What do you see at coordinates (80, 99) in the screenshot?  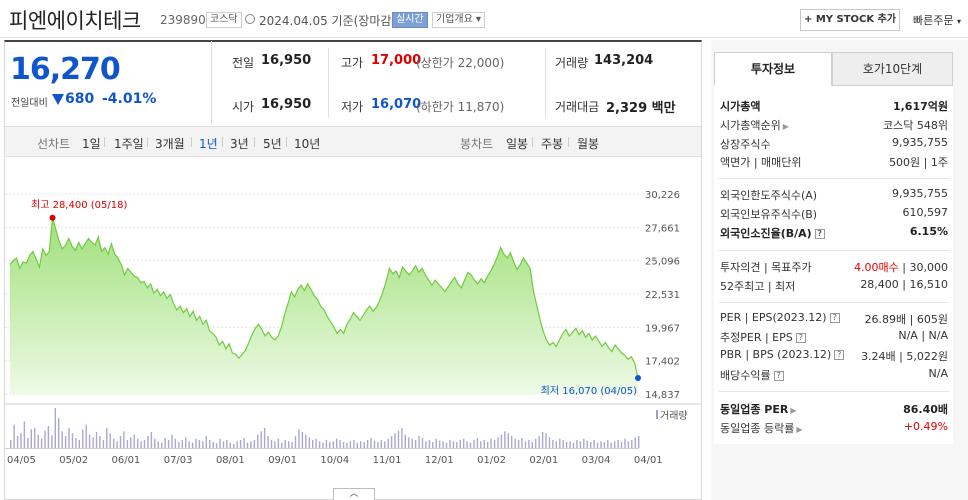 I see `change-value: 680` at bounding box center [80, 99].